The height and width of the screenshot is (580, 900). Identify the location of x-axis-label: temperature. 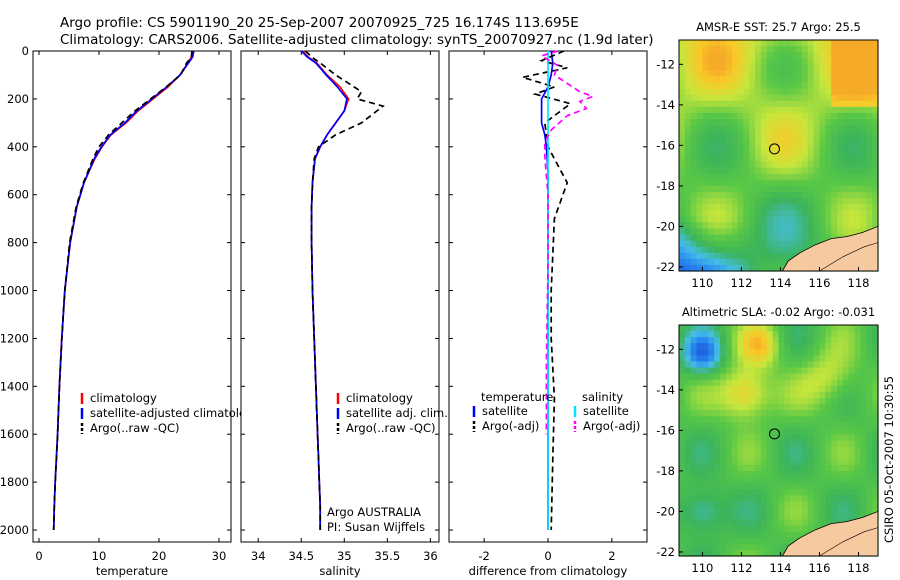
(132, 571).